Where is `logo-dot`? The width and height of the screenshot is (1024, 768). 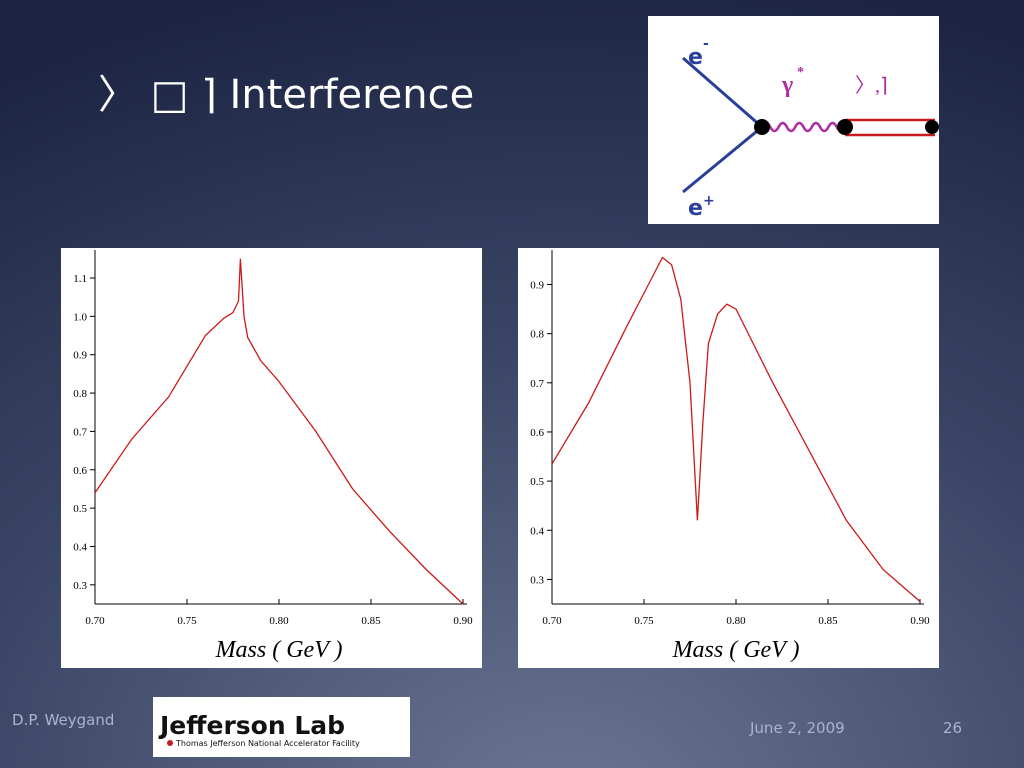
logo-dot is located at coordinates (170, 743).